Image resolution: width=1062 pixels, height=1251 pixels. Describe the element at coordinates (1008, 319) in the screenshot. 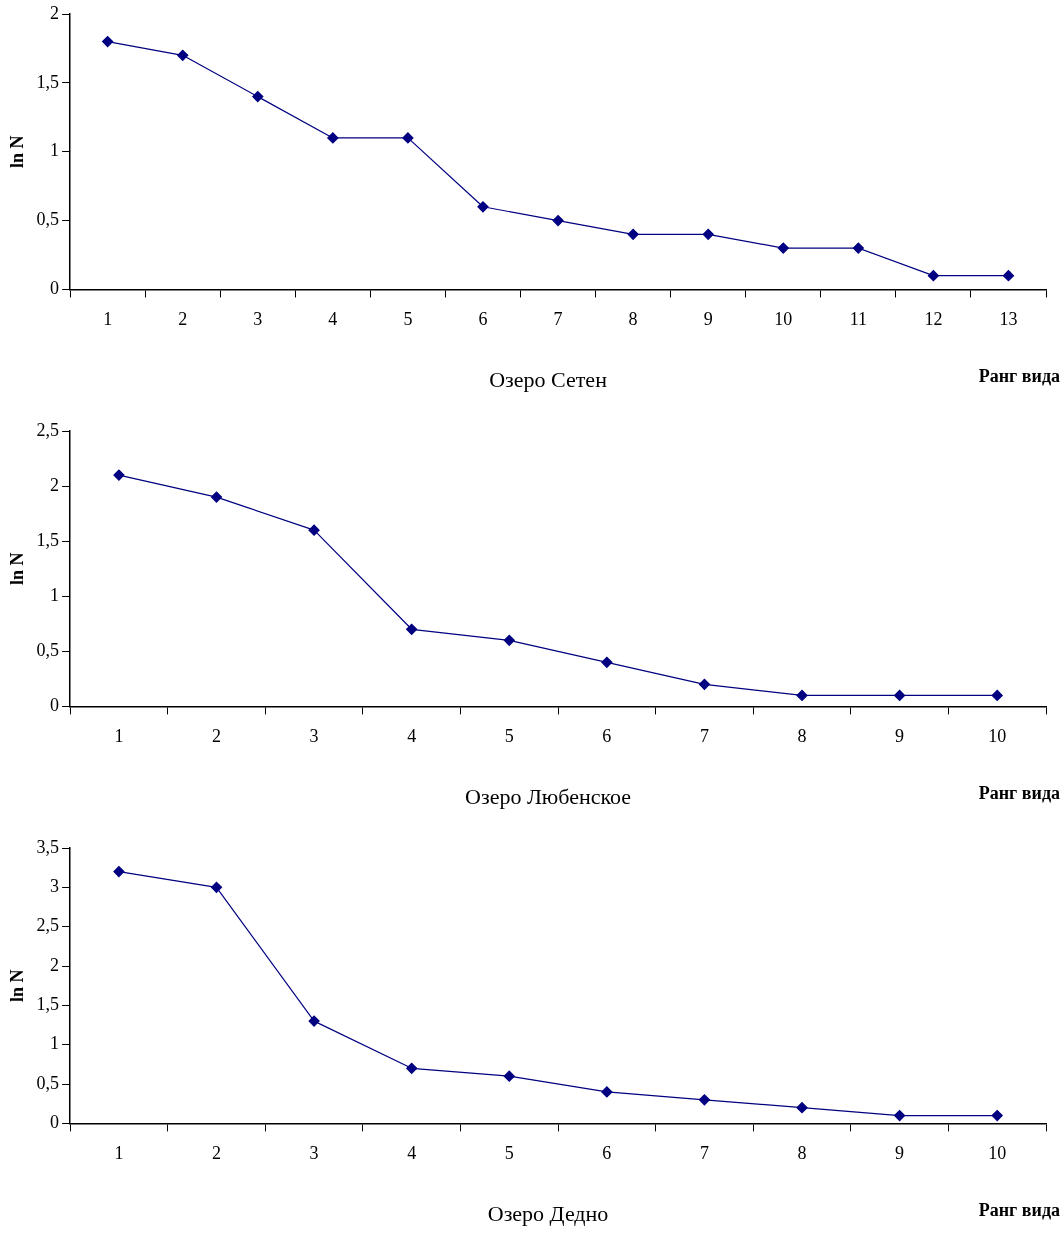

I see `x-tick-label: 13` at that location.